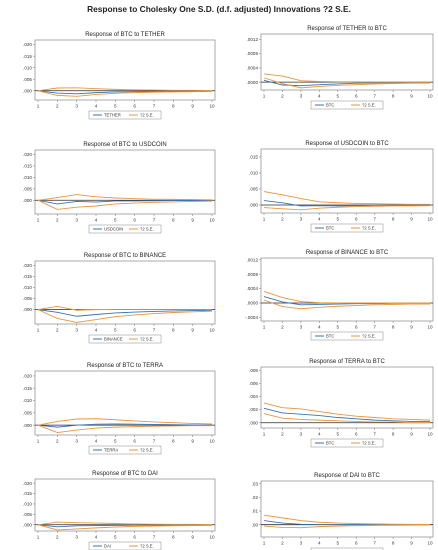 This screenshot has height=550, width=438. I want to click on y-tick-label: .002, so click(253, 409).